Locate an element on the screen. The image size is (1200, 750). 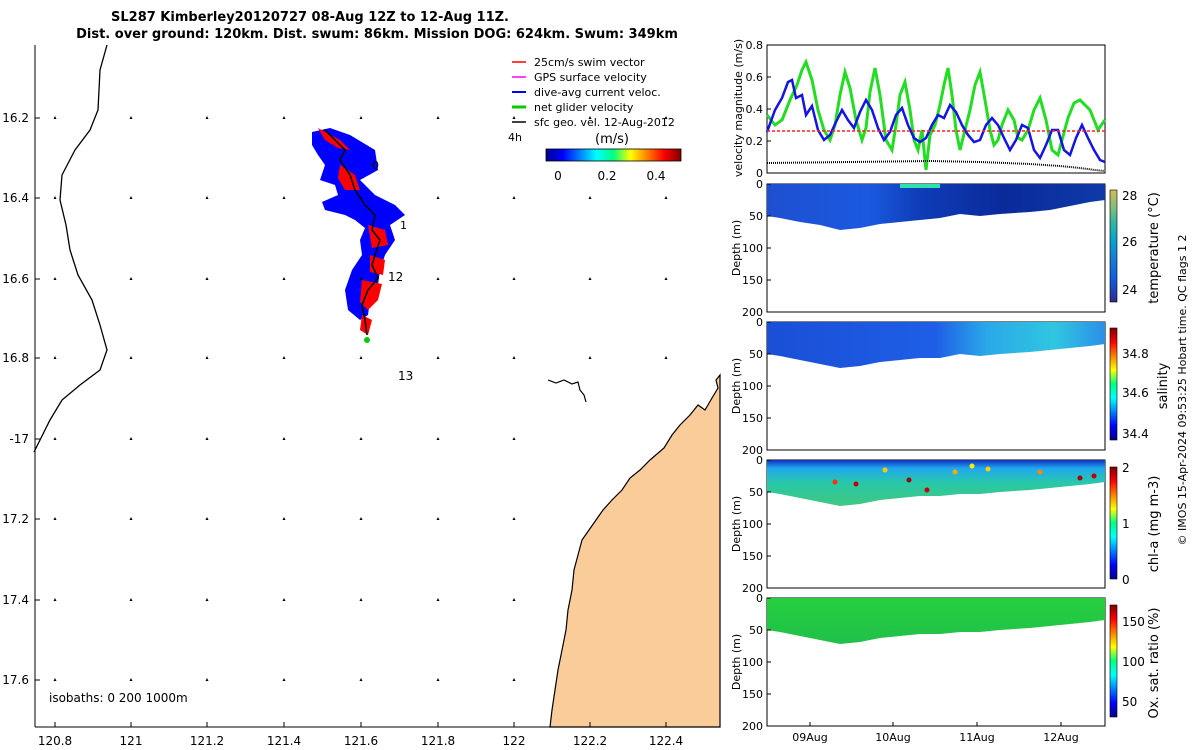
velocity-y-ticks: 0 0.2 0.4 0.6 0.8 is located at coordinates (758, 109).